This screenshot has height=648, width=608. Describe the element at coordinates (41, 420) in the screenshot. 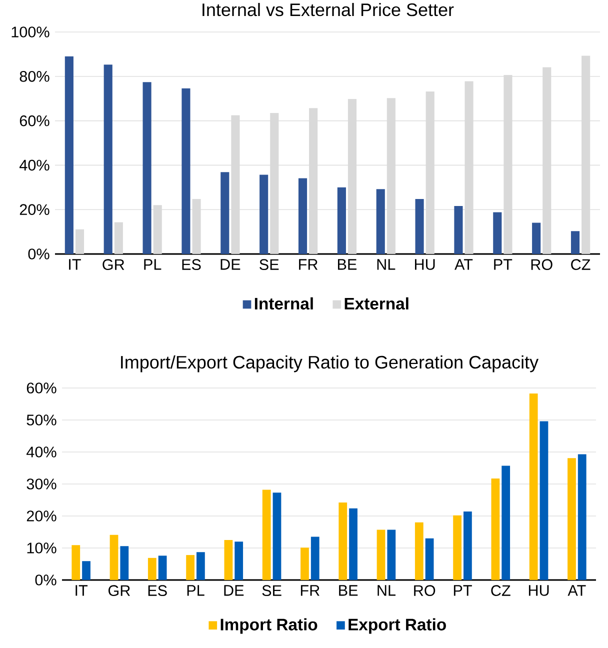

I see `y-tick-label: 50%` at that location.